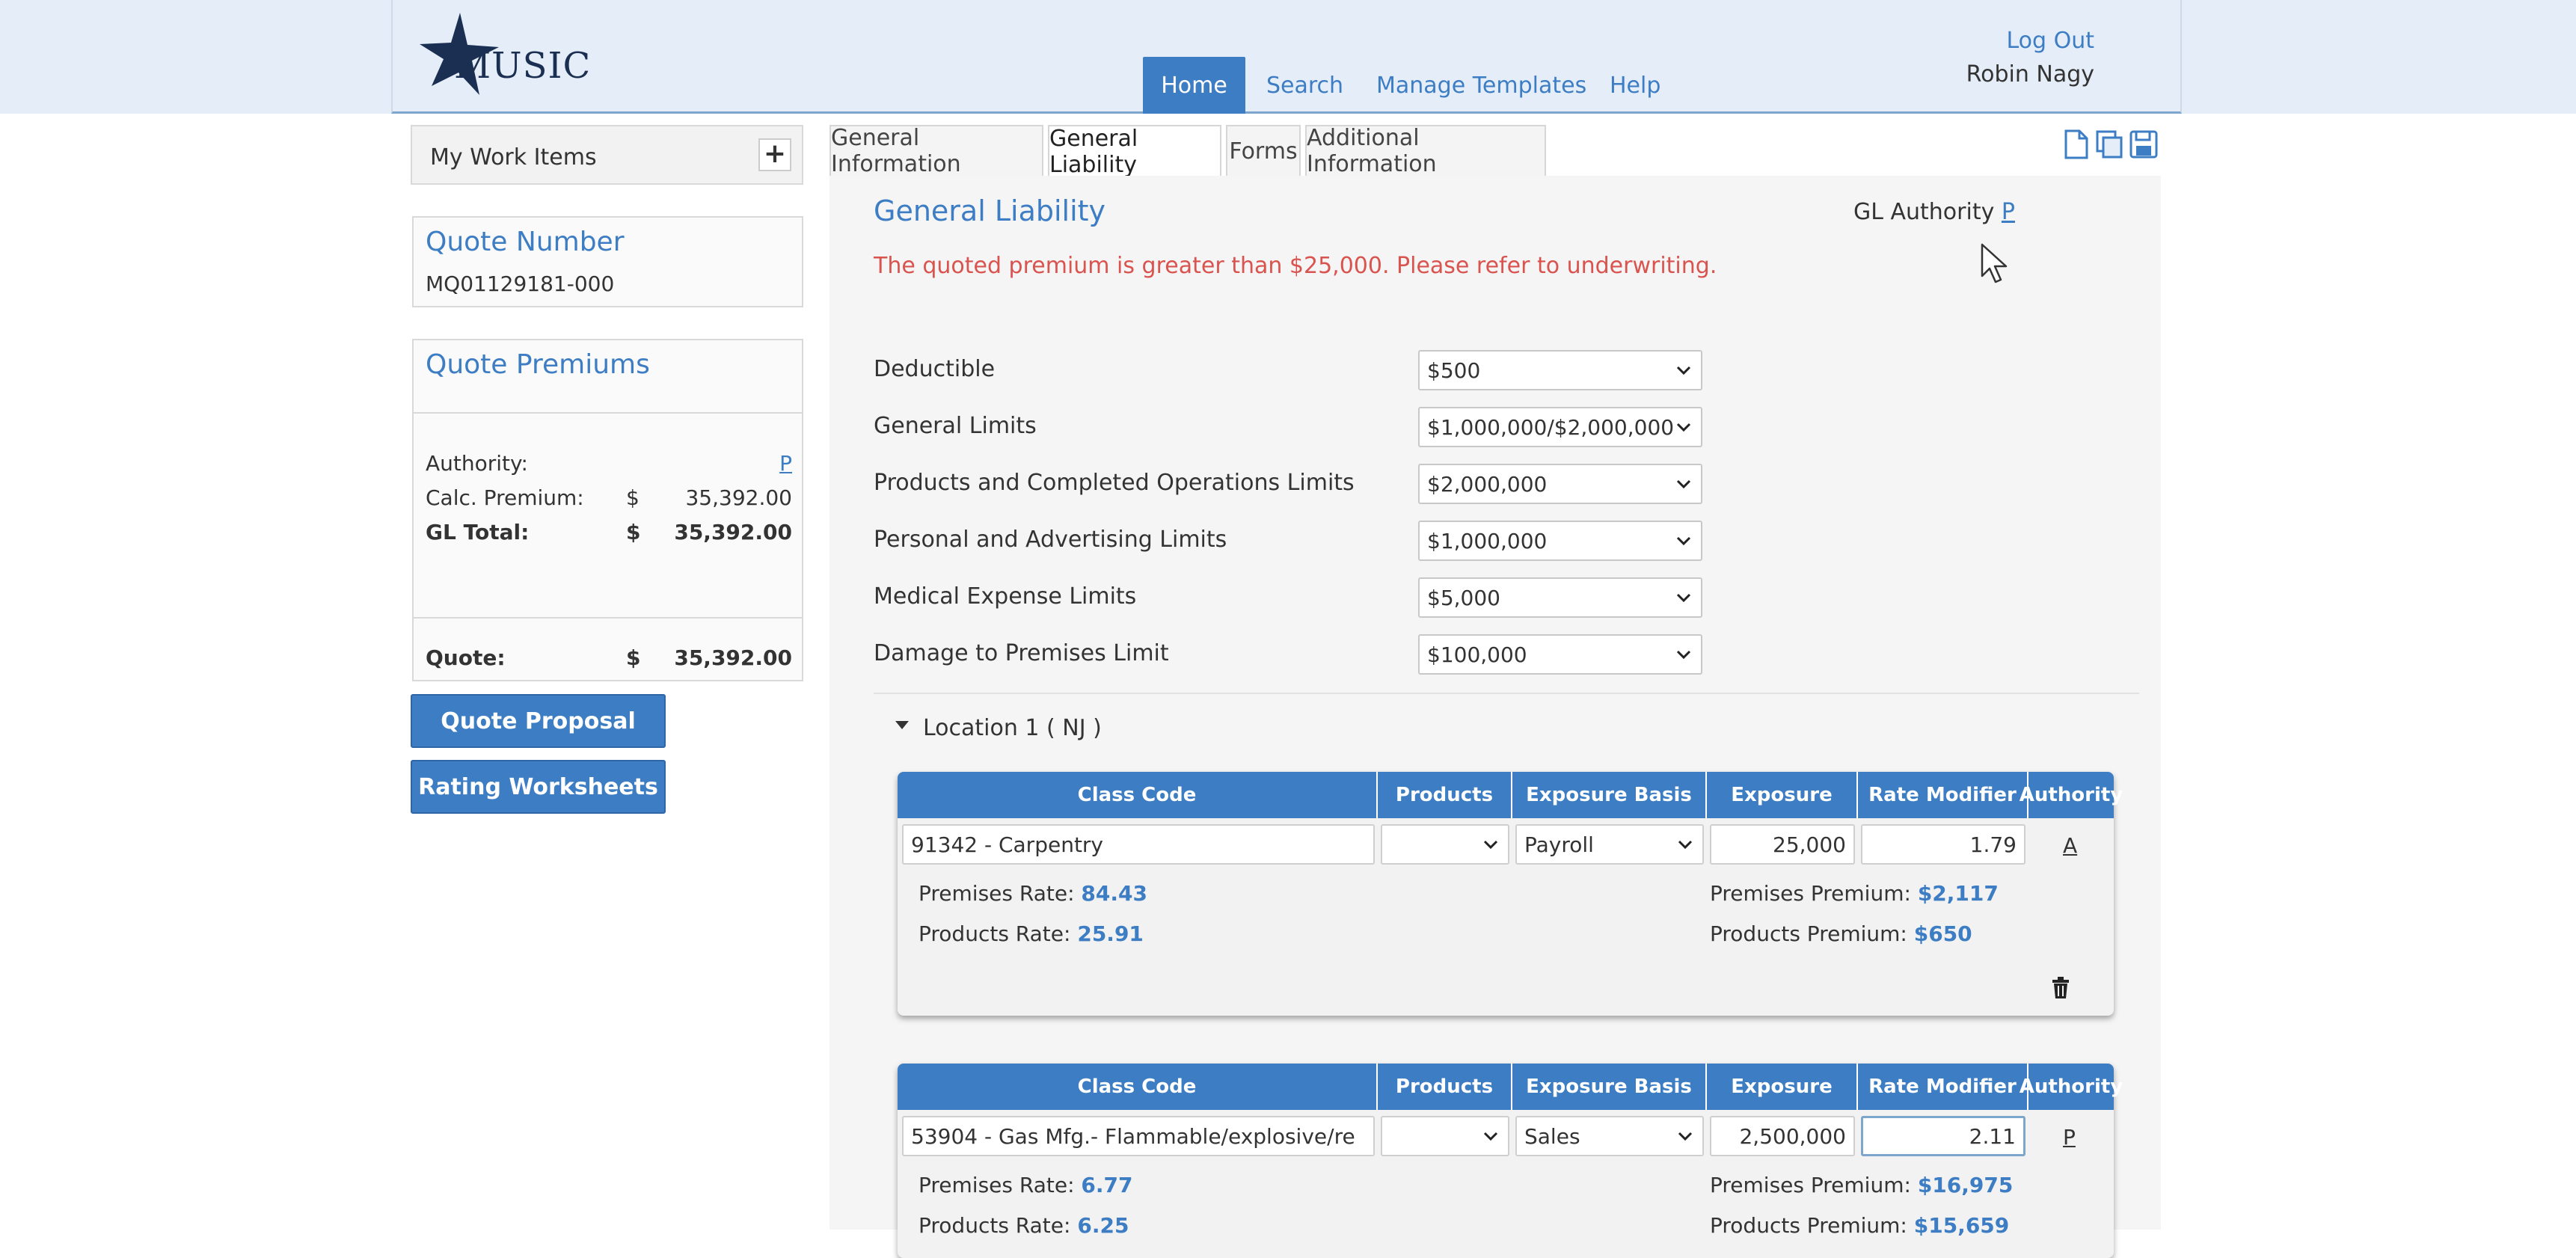 The height and width of the screenshot is (1258, 2576). What do you see at coordinates (774, 155) in the screenshot?
I see `add-work-item-button: +` at bounding box center [774, 155].